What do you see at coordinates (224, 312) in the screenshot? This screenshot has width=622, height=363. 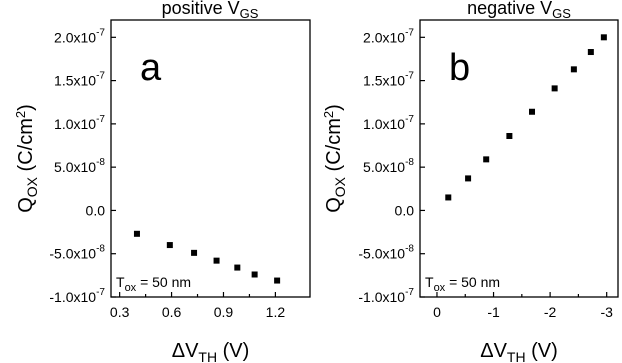 I see `x-tick-label: 0.9` at bounding box center [224, 312].